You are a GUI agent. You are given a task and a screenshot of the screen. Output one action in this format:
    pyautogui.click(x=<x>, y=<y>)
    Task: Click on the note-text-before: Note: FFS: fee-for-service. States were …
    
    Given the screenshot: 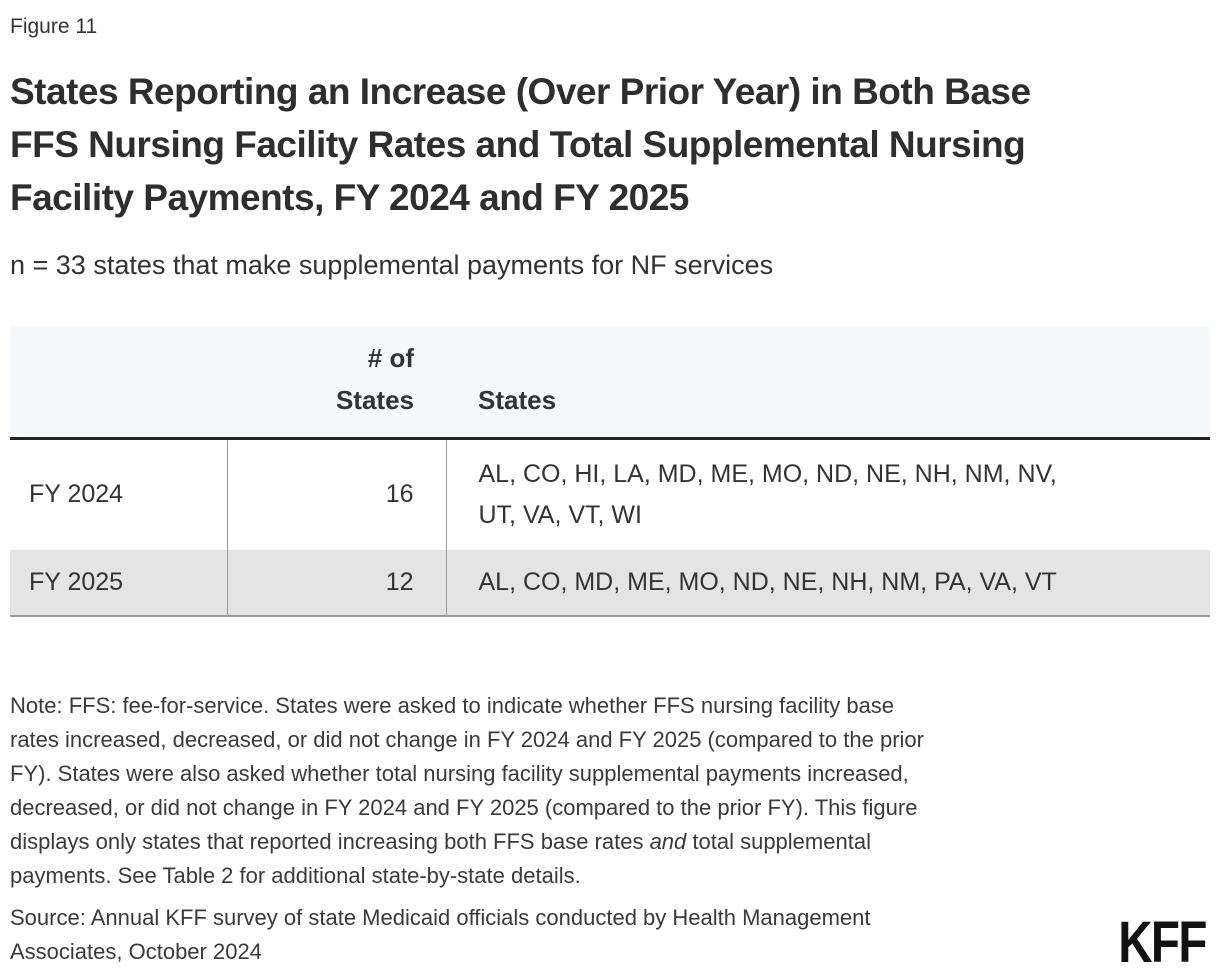 What is the action you would take?
    pyautogui.click(x=467, y=773)
    